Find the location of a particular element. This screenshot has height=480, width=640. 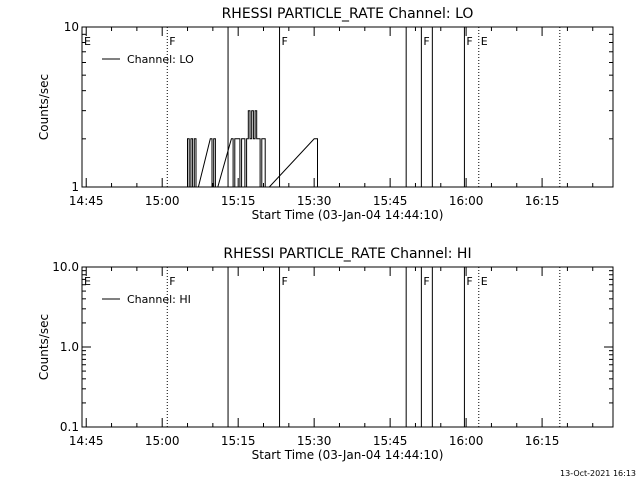

legend-label: Channel: LO is located at coordinates (160, 59).